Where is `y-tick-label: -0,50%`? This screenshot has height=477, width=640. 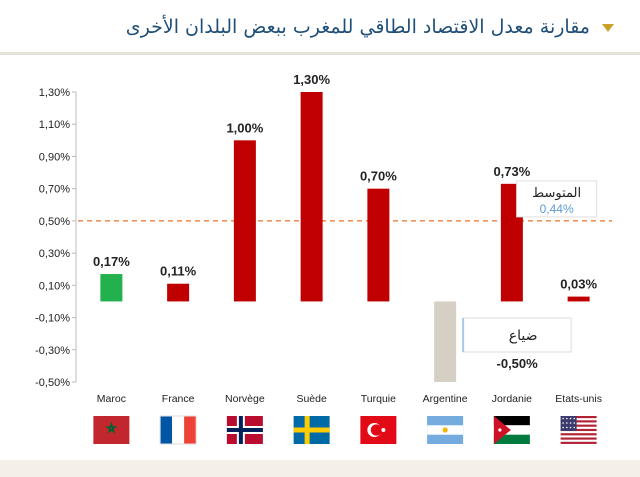 y-tick-label: -0,50% is located at coordinates (52, 383).